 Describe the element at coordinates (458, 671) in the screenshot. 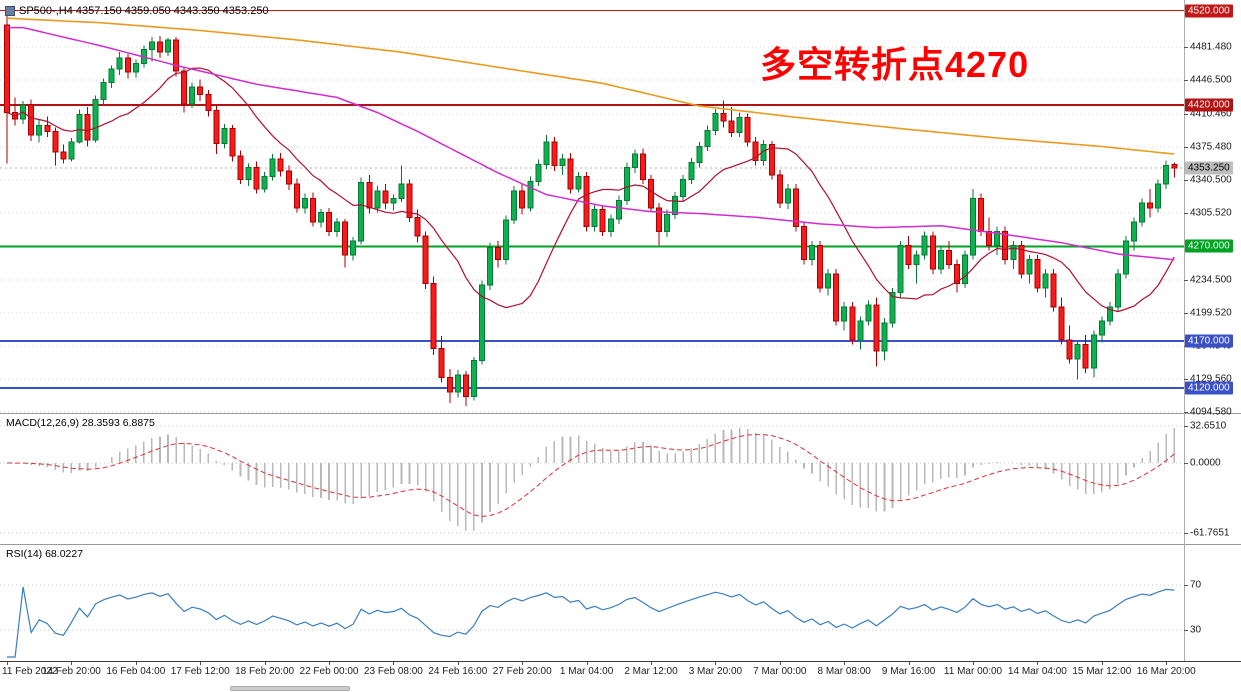

I see `time-label: 24 Feb 16:00` at that location.